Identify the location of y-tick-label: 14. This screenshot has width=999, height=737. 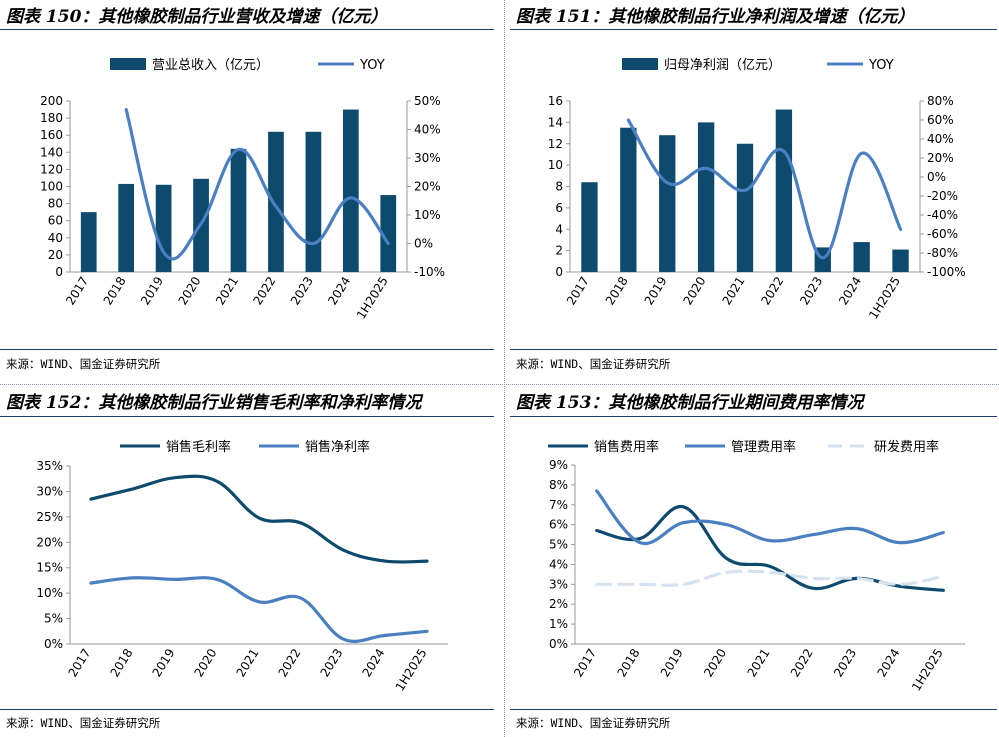
(555, 122).